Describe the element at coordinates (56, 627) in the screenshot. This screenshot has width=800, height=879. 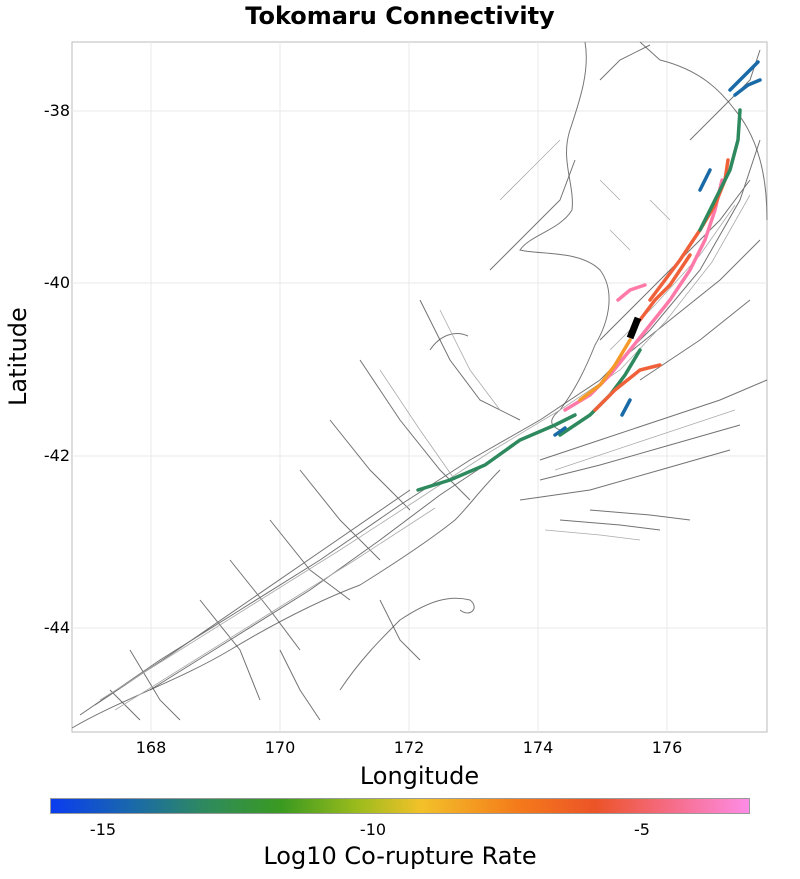
I see `y-tick-label: -44` at that location.